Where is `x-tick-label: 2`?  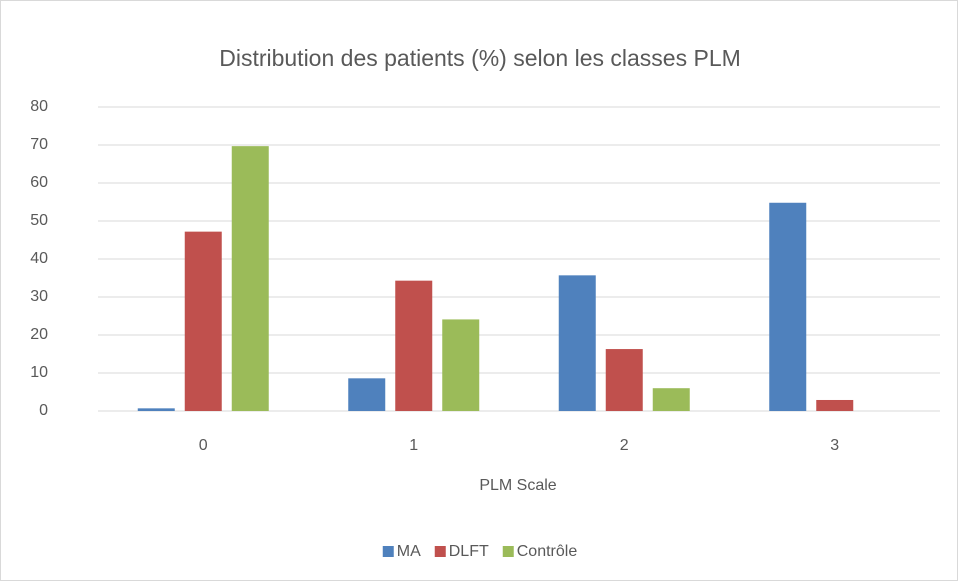 x-tick-label: 2 is located at coordinates (624, 445).